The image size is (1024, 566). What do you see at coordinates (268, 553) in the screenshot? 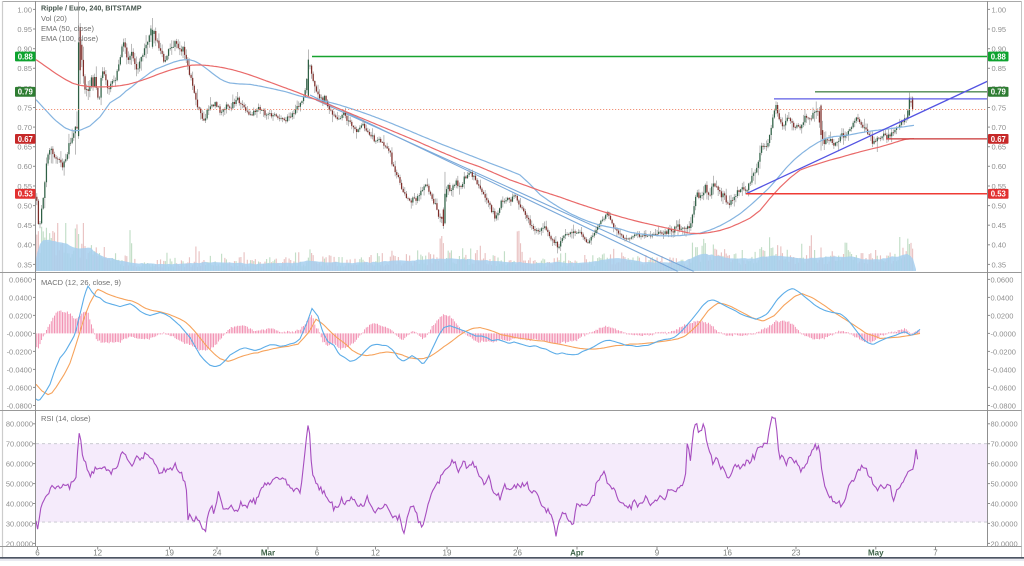
I see `svg-text: Mar` at bounding box center [268, 553].